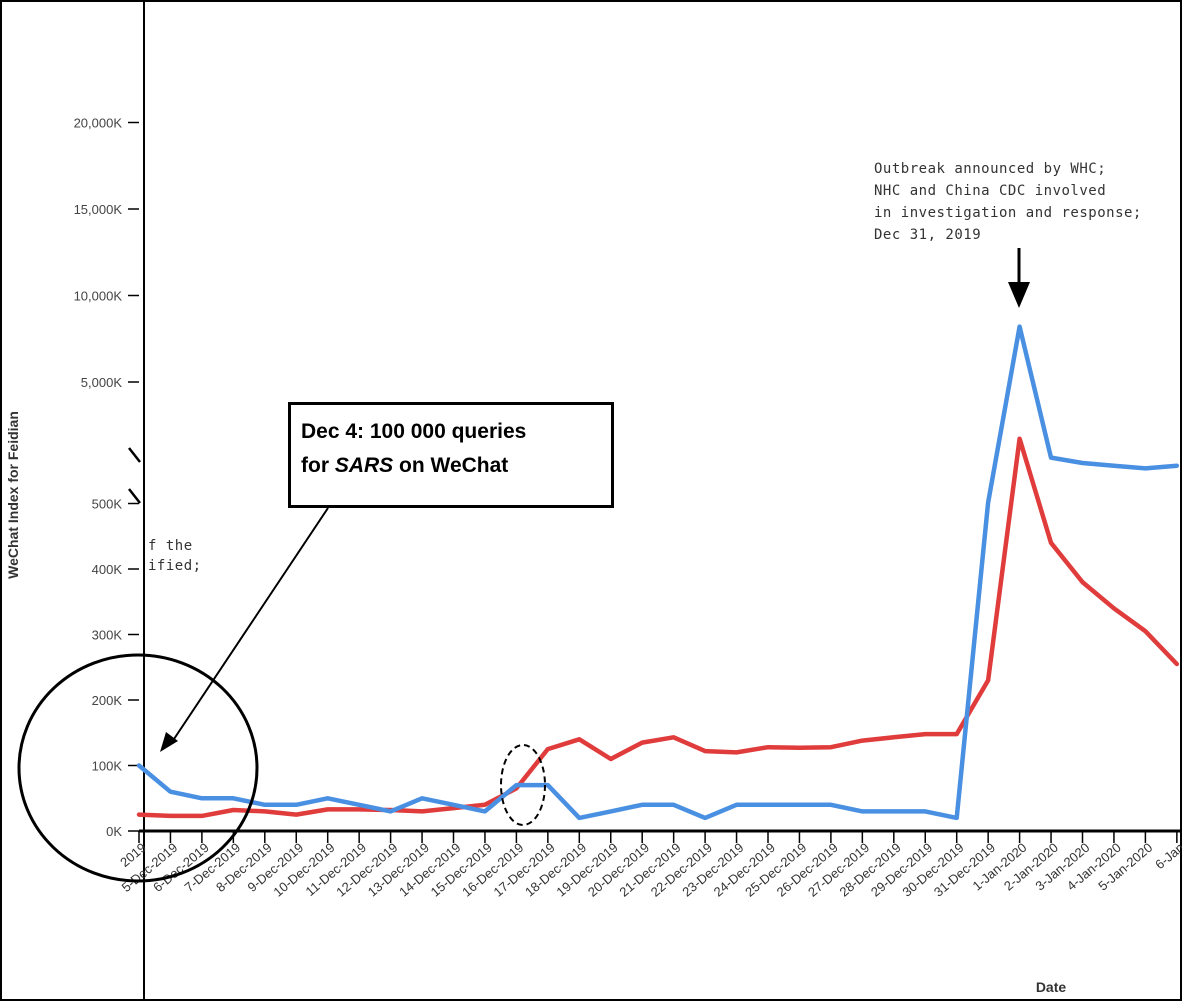  What do you see at coordinates (114, 831) in the screenshot?
I see `y-tick-label: 0K` at bounding box center [114, 831].